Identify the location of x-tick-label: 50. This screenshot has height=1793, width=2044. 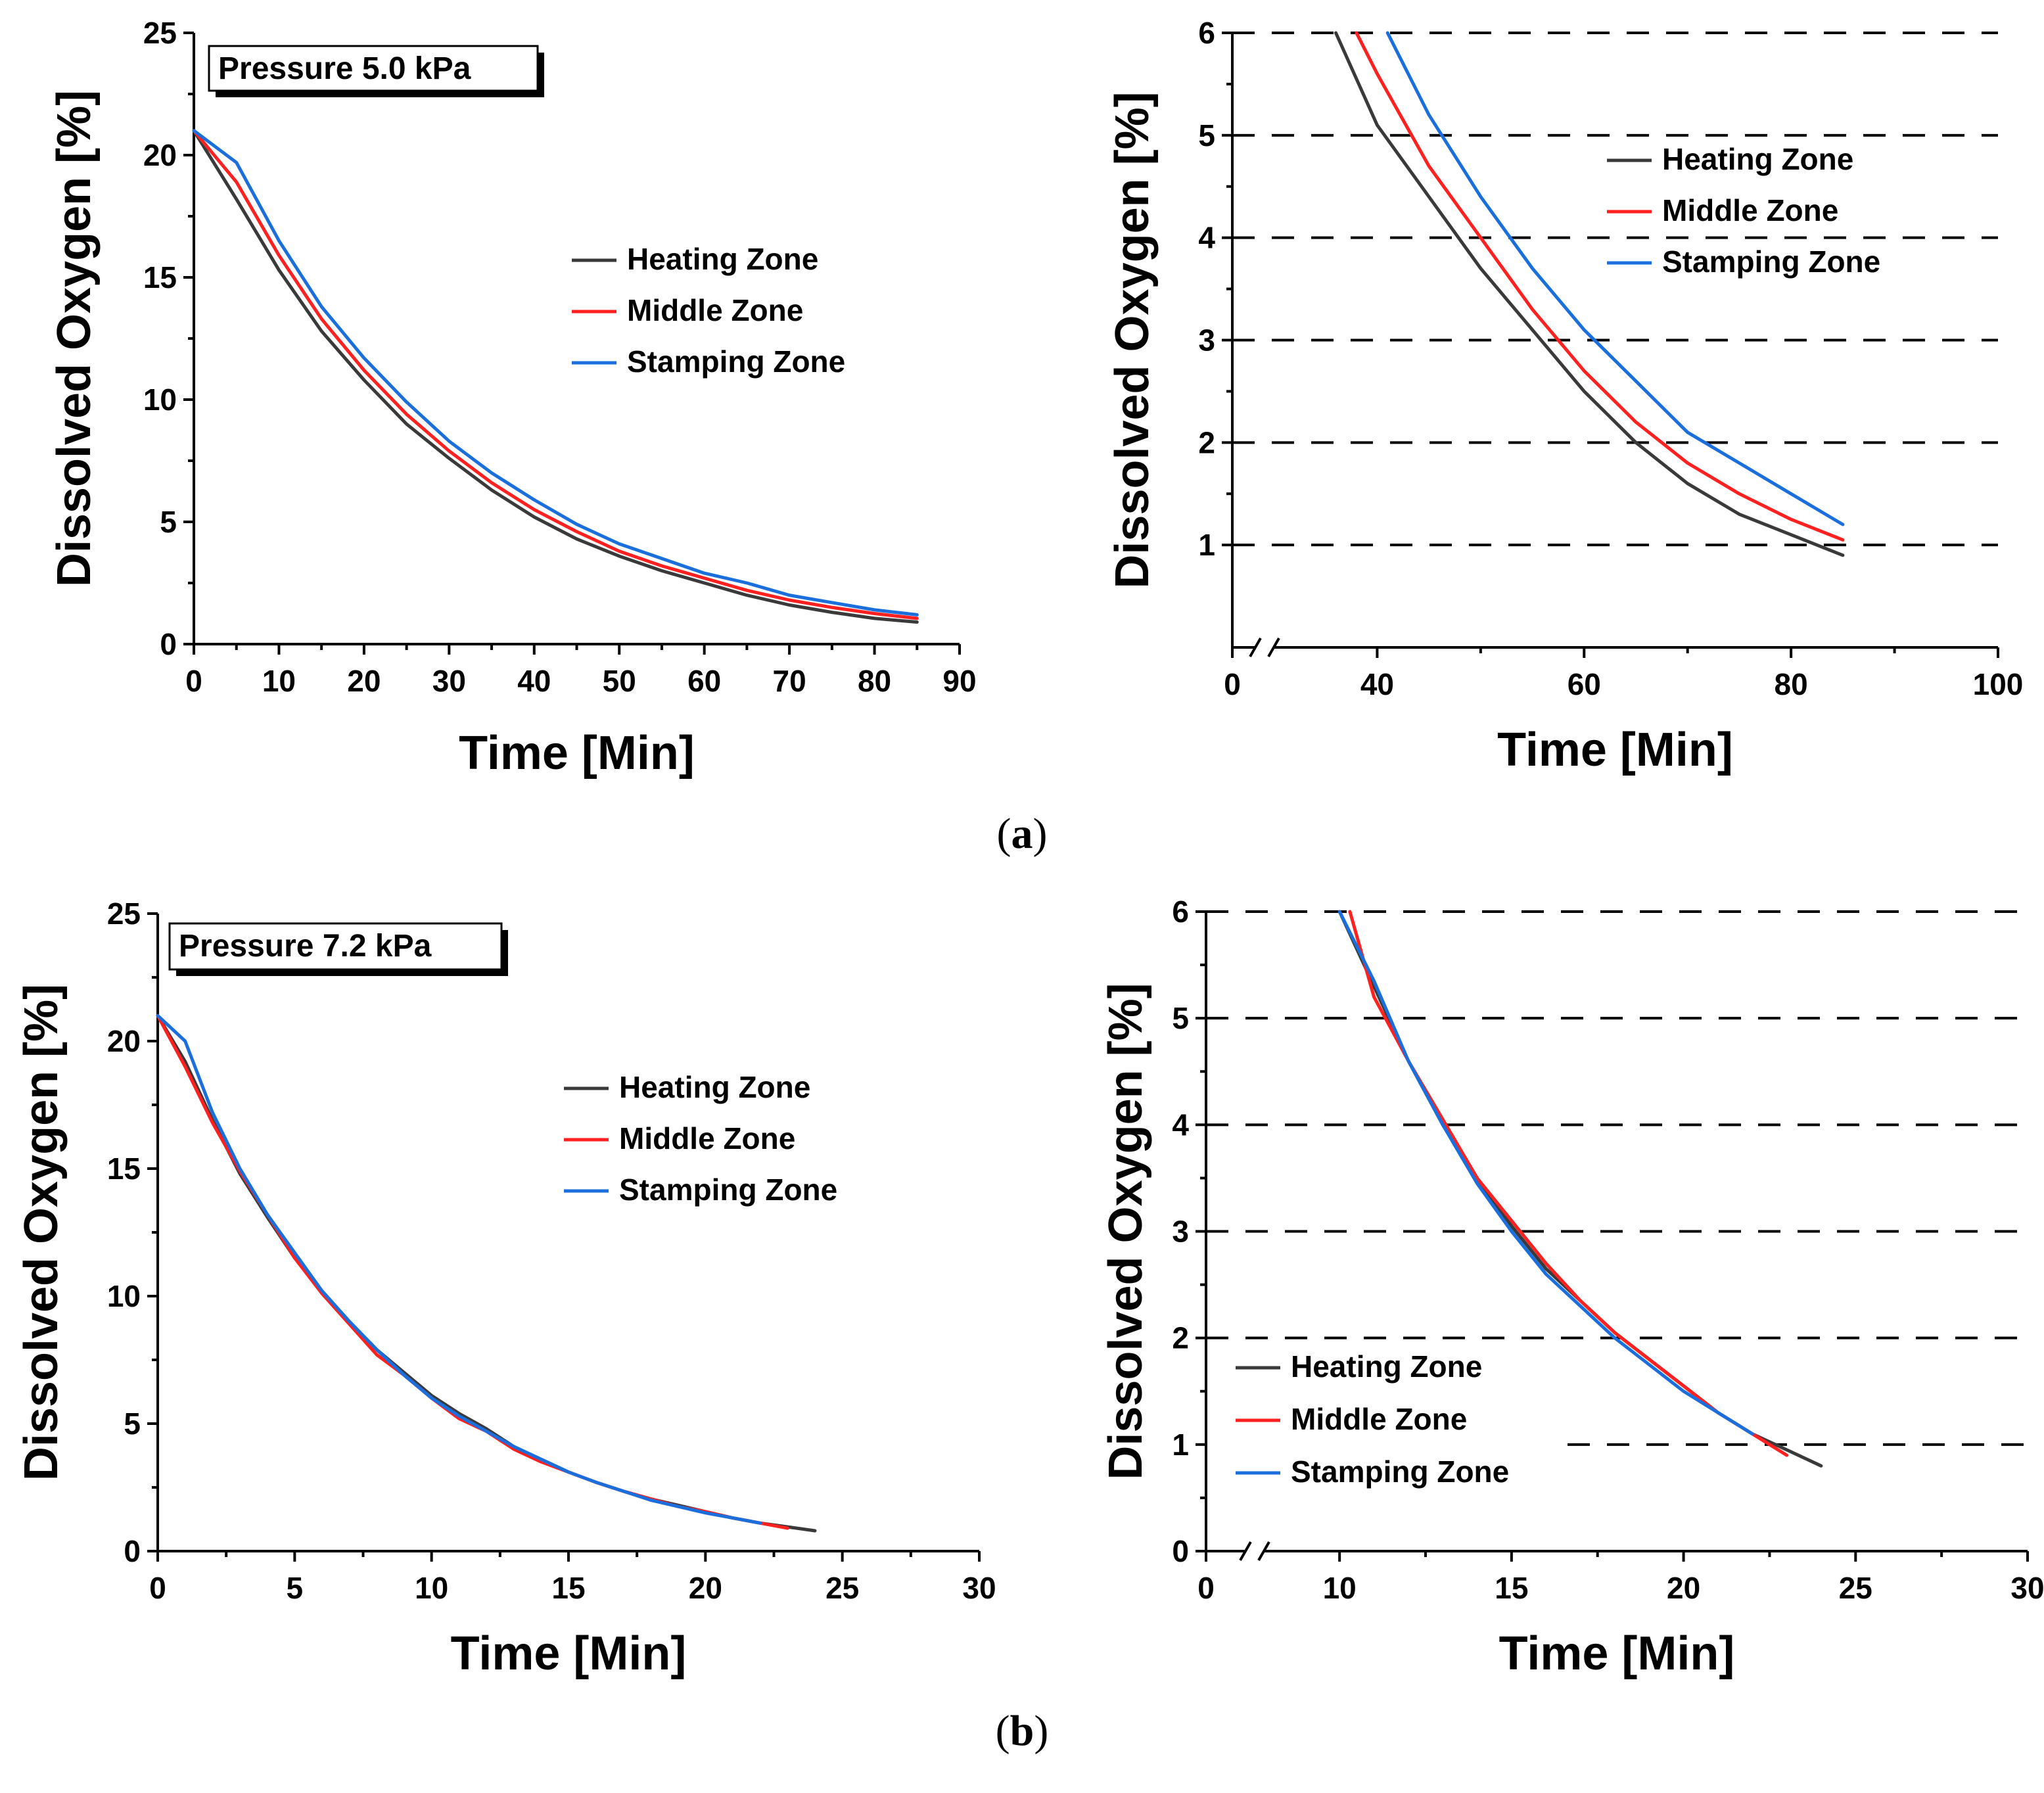
(619, 681).